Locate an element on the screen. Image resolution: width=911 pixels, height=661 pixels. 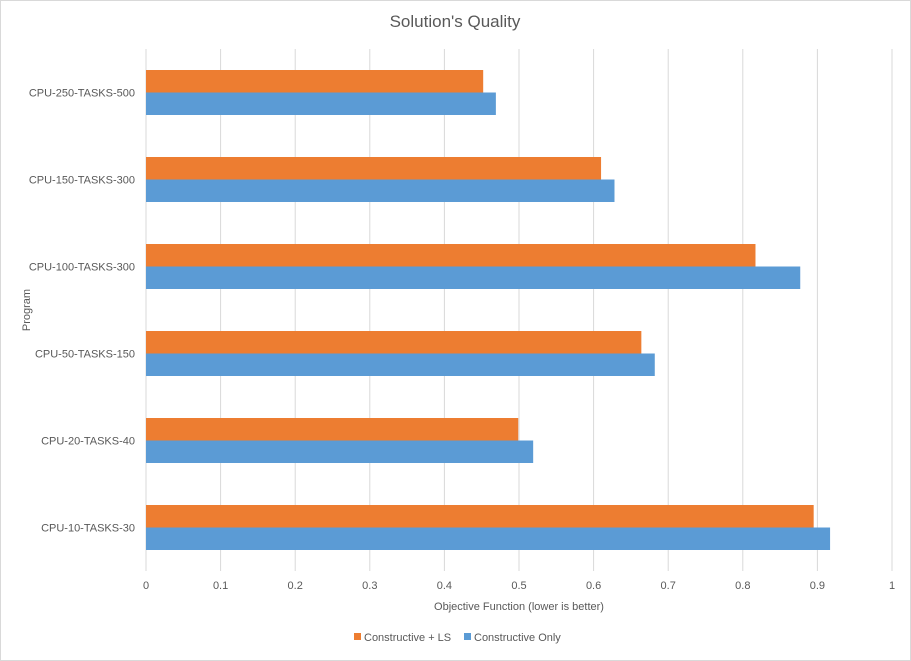
legend-label: Constructive Only is located at coordinates (517, 638).